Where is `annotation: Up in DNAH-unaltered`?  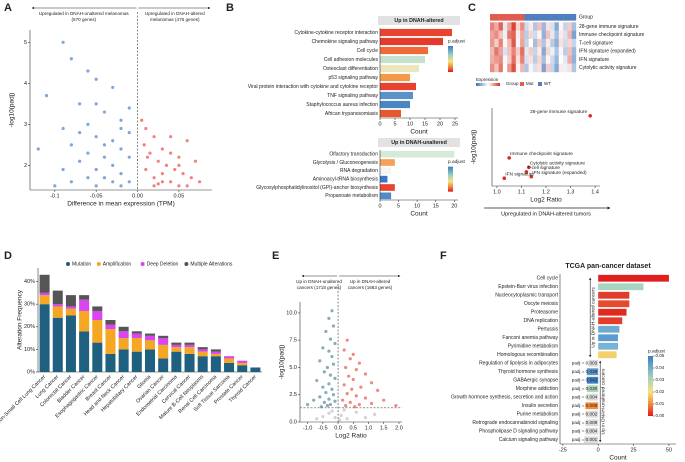
annotation: Up in DNAH-unaltered is located at coordinates (319, 281).